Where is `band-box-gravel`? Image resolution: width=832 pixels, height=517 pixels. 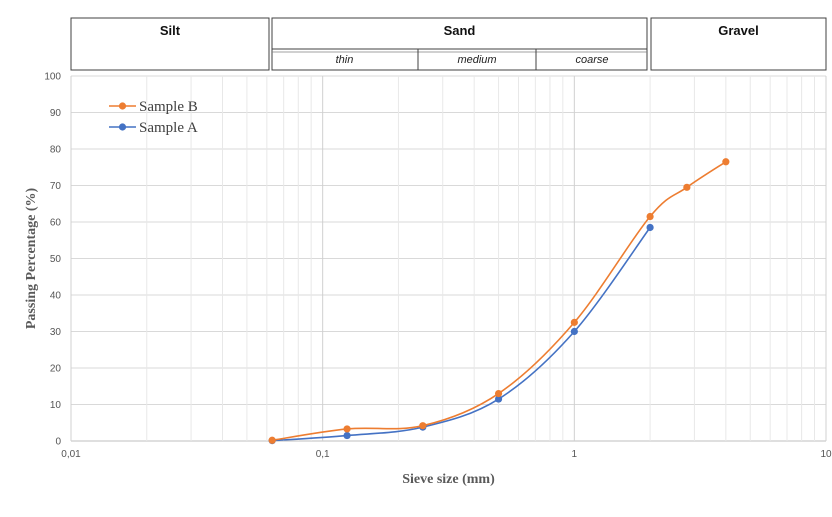 band-box-gravel is located at coordinates (738, 44).